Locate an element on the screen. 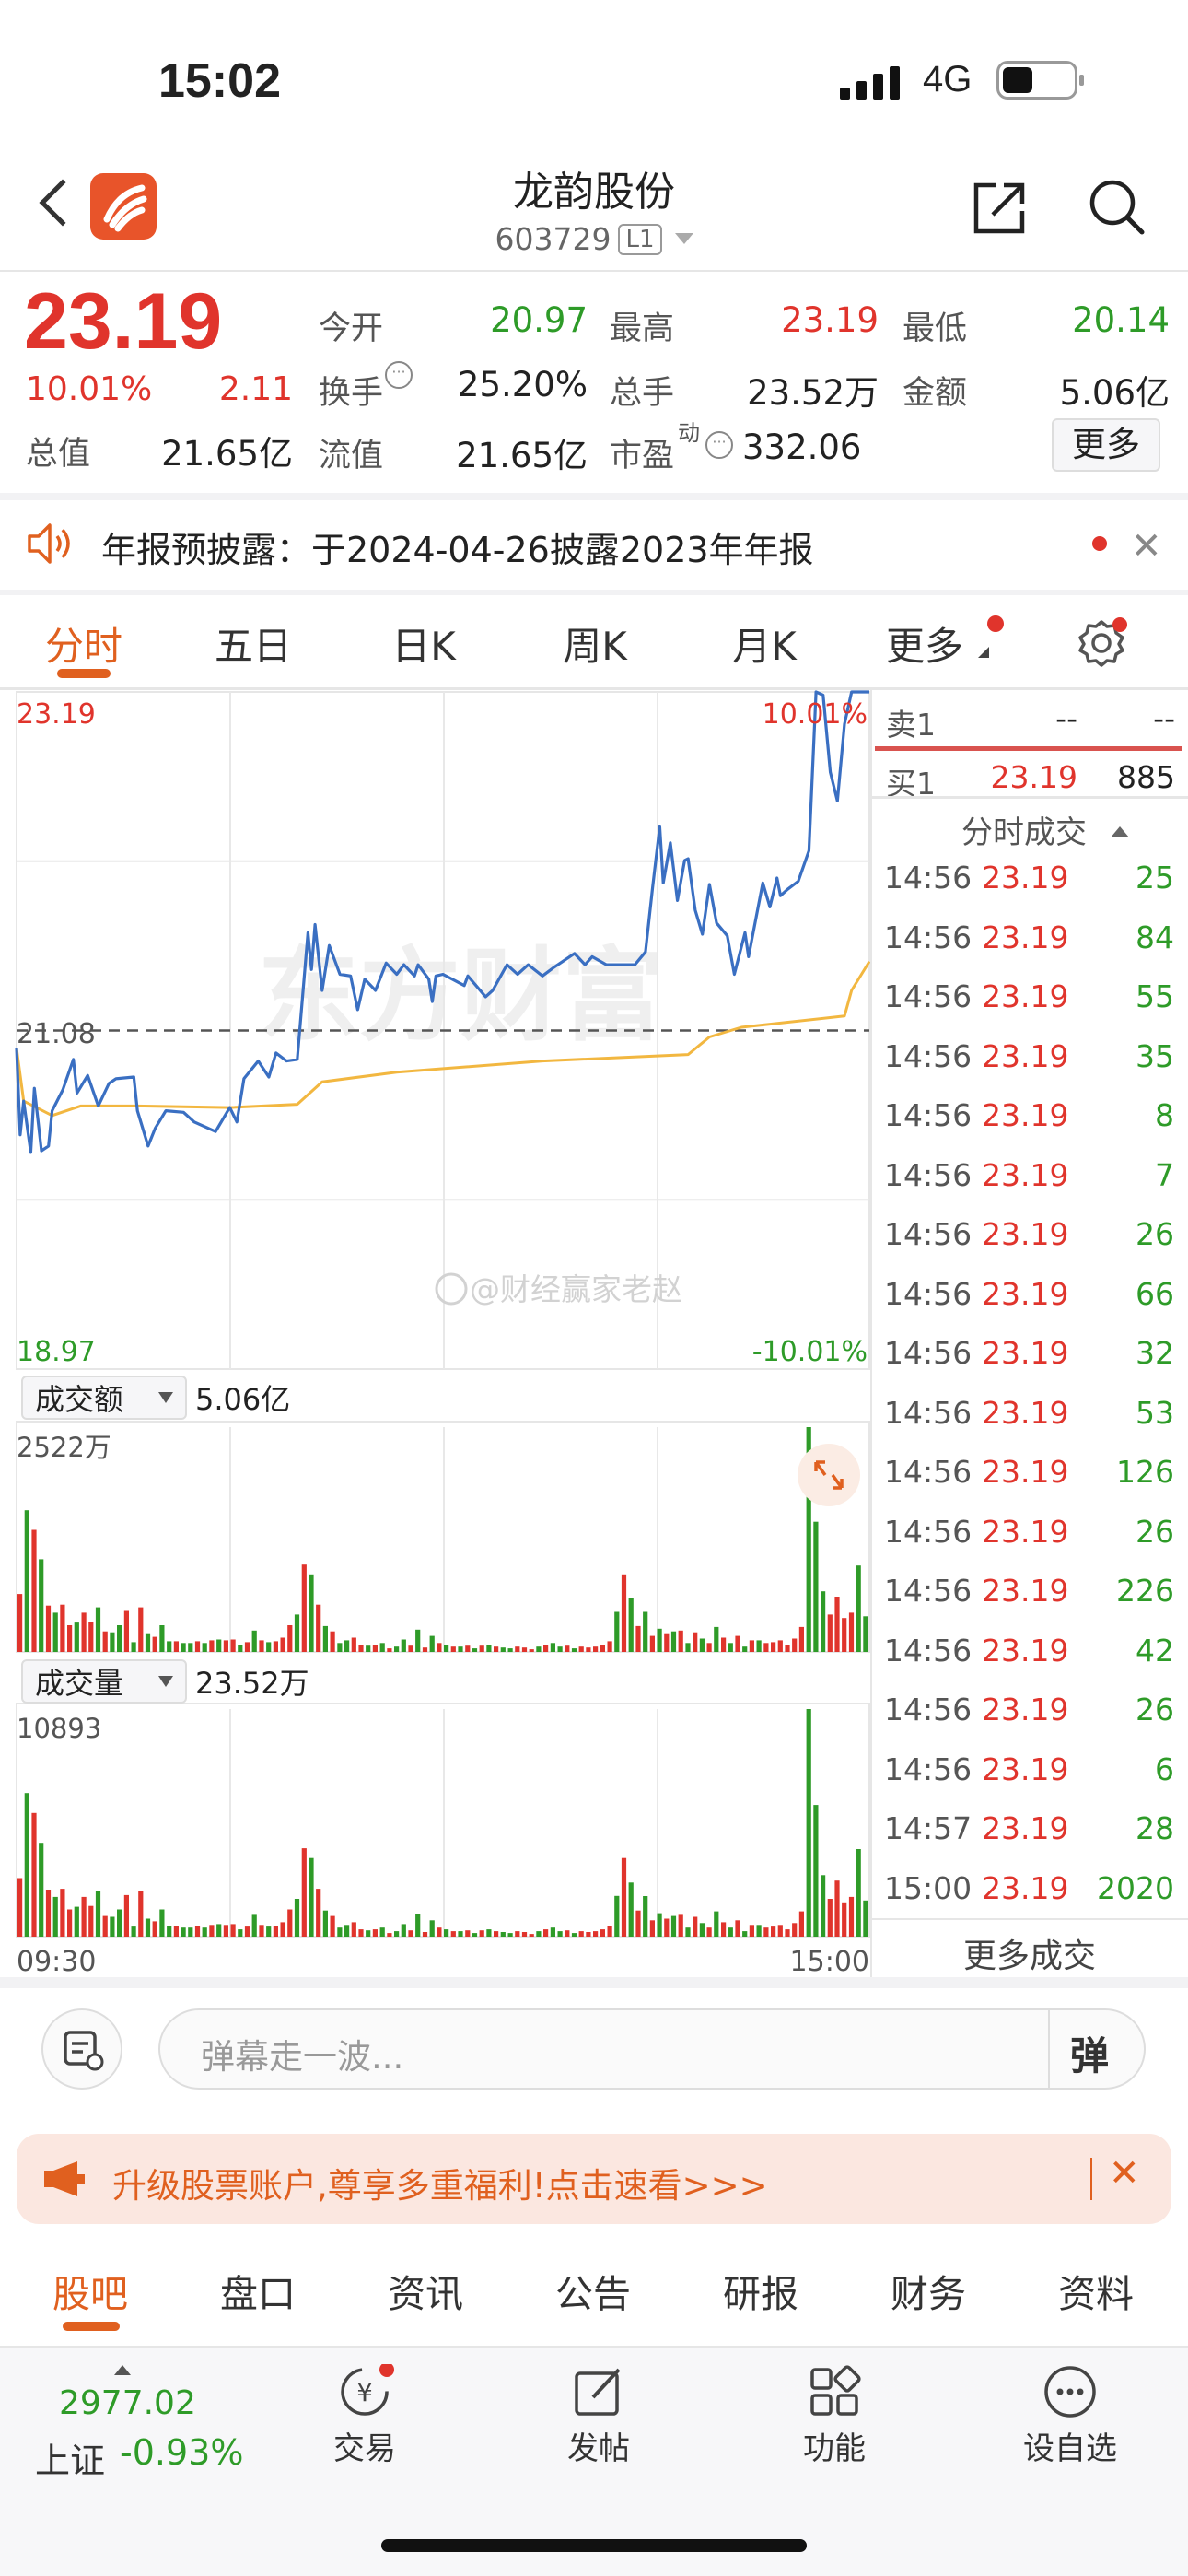 The width and height of the screenshot is (1188, 2576). chart-tab-1: 五日 is located at coordinates (253, 646).